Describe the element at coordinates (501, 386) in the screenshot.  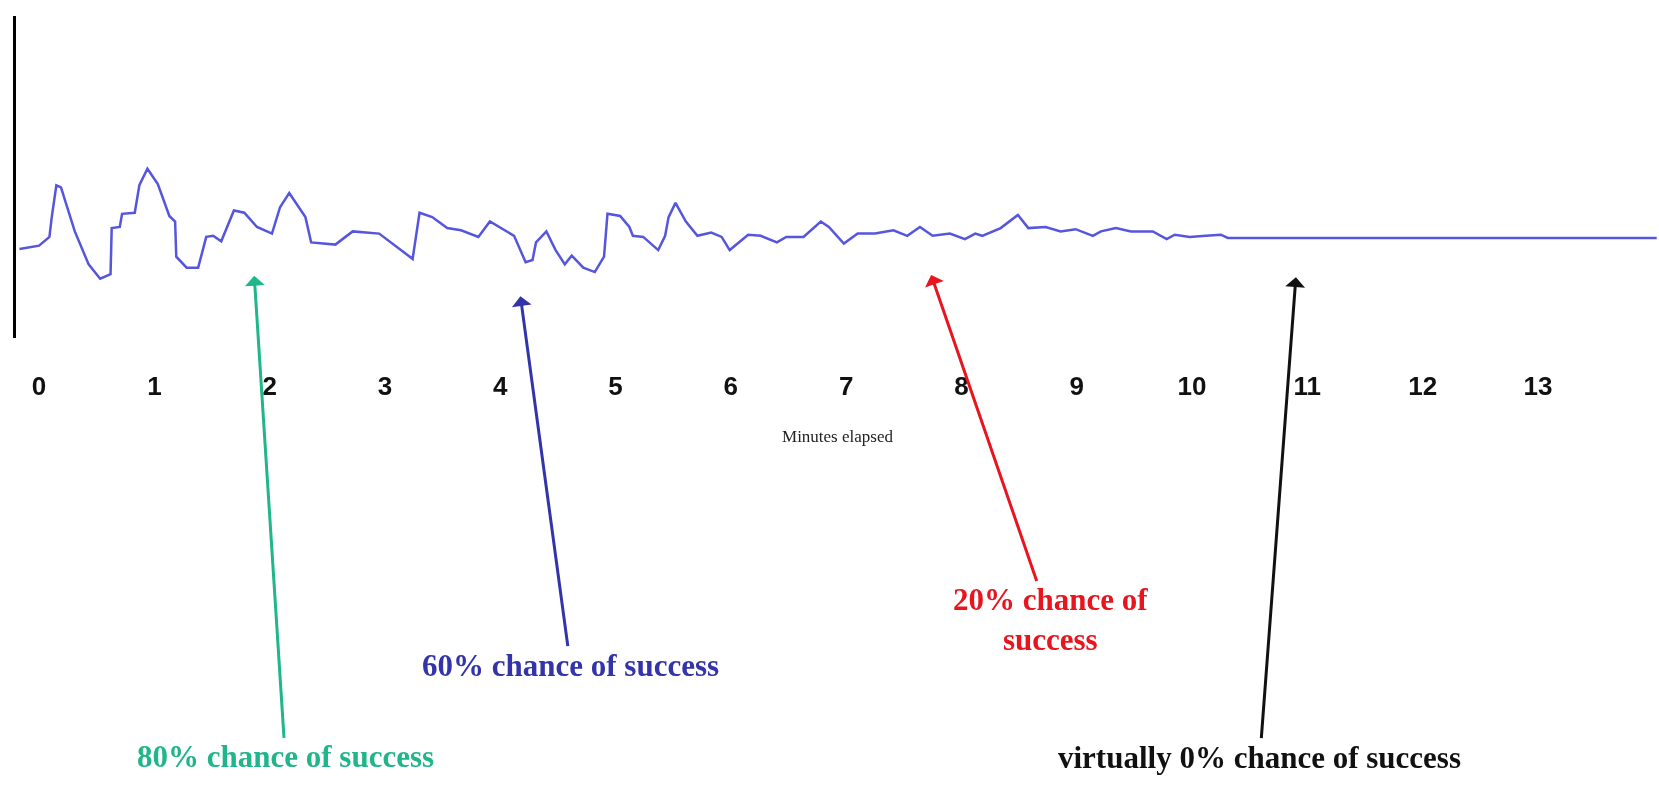
I see `x-tick-label: 4` at that location.